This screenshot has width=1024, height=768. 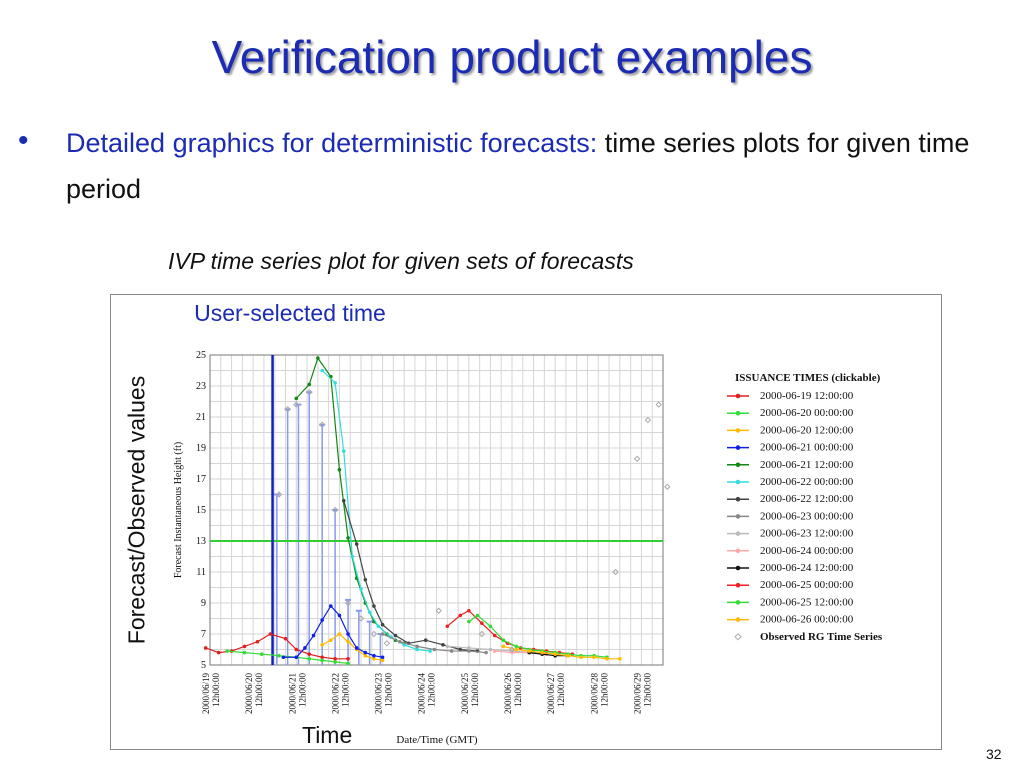 What do you see at coordinates (422, 694) in the screenshot?
I see `x-tick-label: 2000/06/24` at bounding box center [422, 694].